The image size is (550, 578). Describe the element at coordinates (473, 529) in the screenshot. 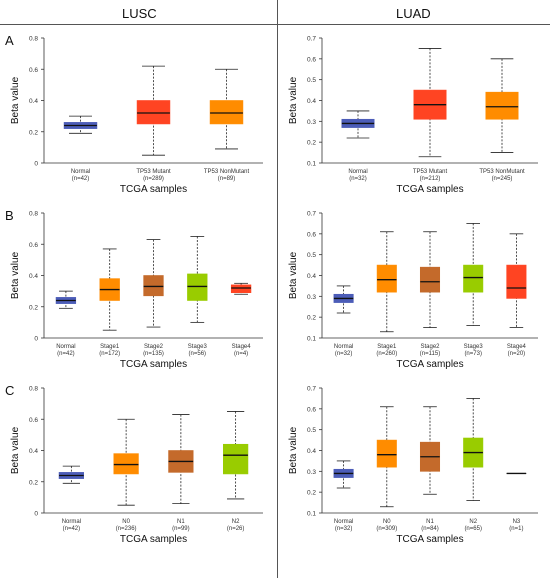

I see `x-tick-count-label: (n=65)` at that location.